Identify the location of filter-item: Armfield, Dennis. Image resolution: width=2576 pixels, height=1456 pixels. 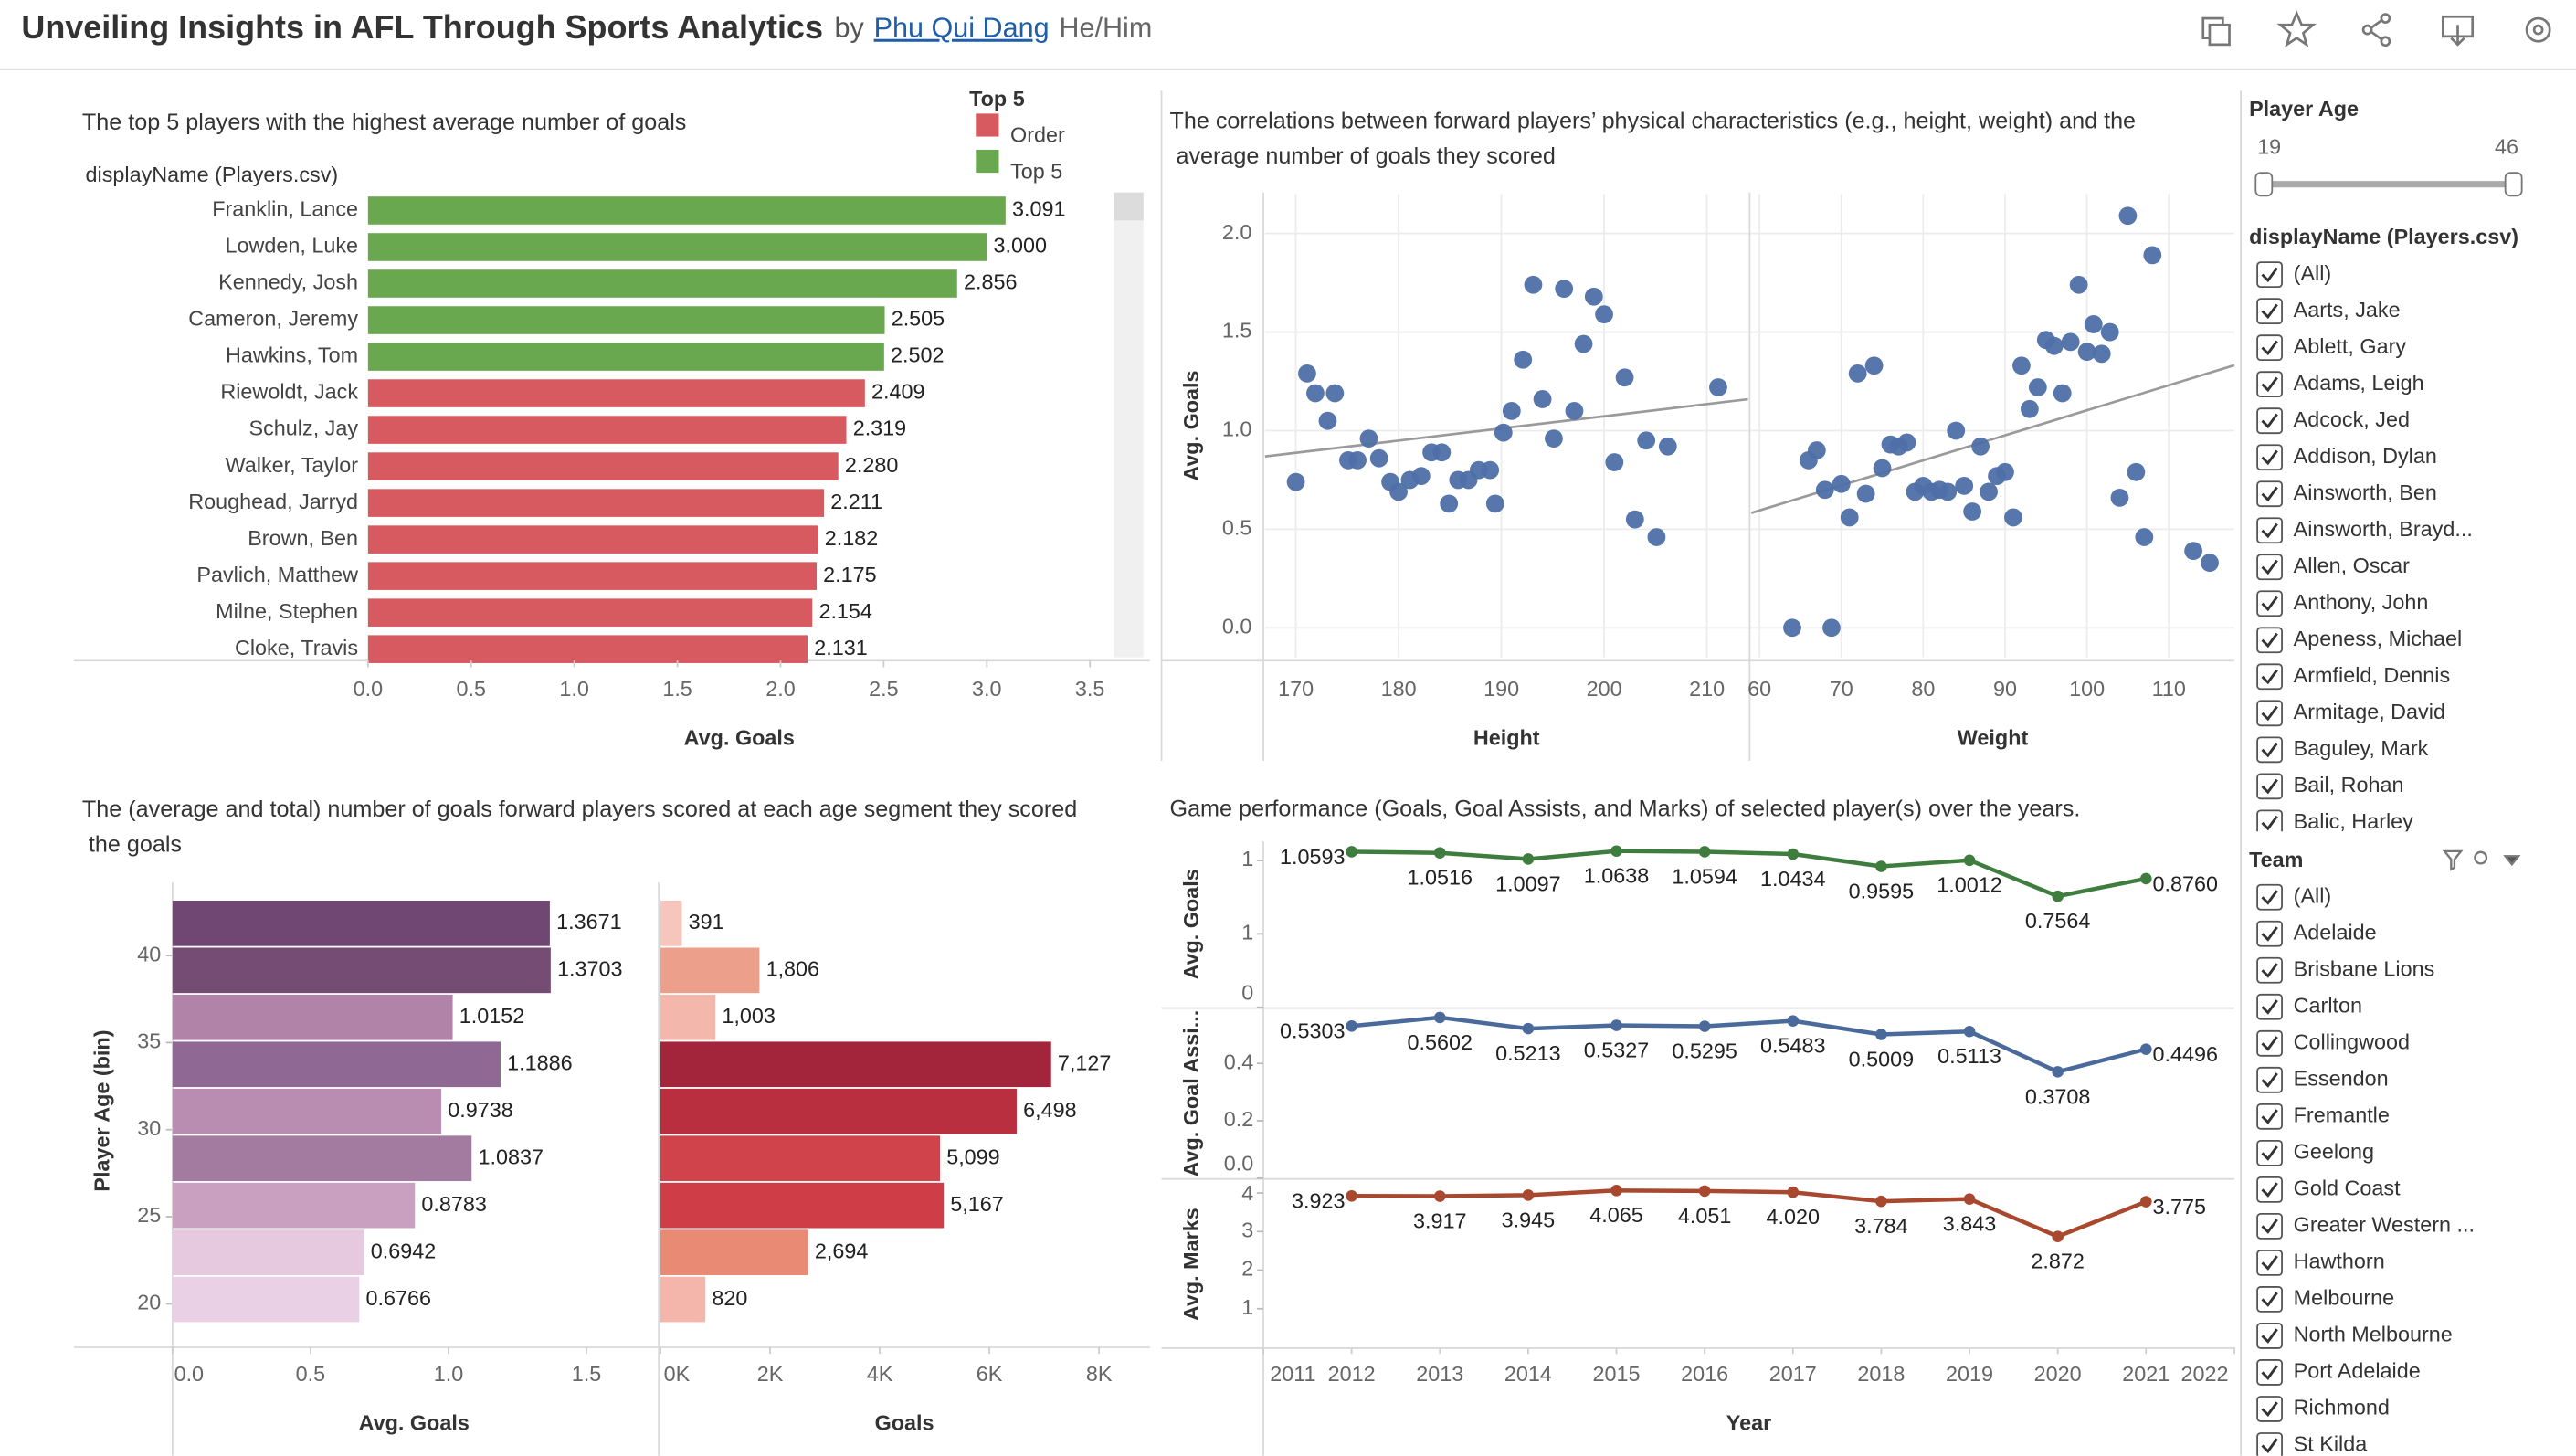
(2353, 677).